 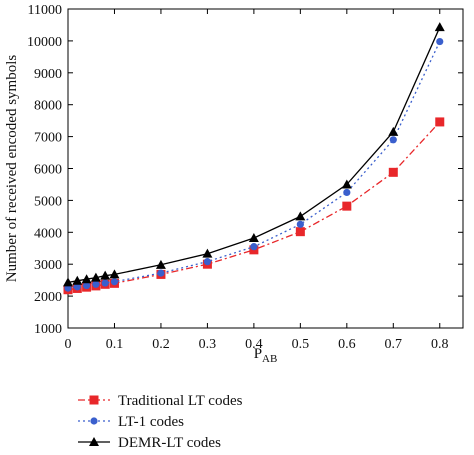 What do you see at coordinates (48, 265) in the screenshot?
I see `y-tick-label: 3000` at bounding box center [48, 265].